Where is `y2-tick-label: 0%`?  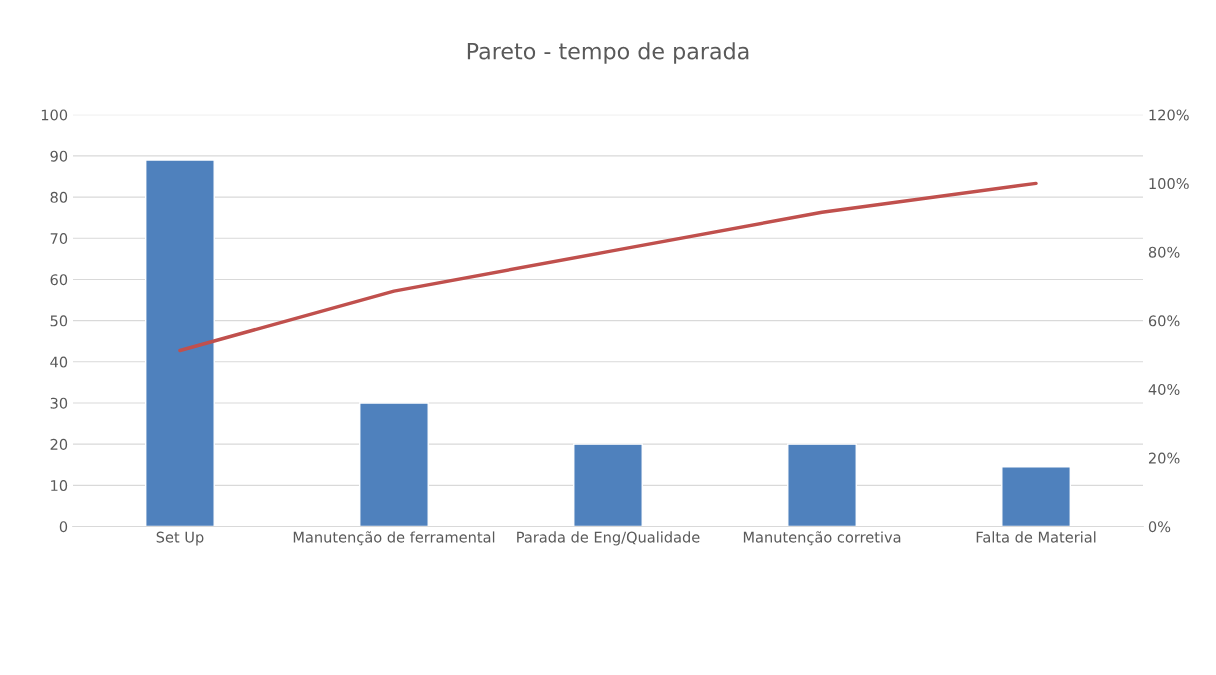 y2-tick-label: 0% is located at coordinates (1159, 527).